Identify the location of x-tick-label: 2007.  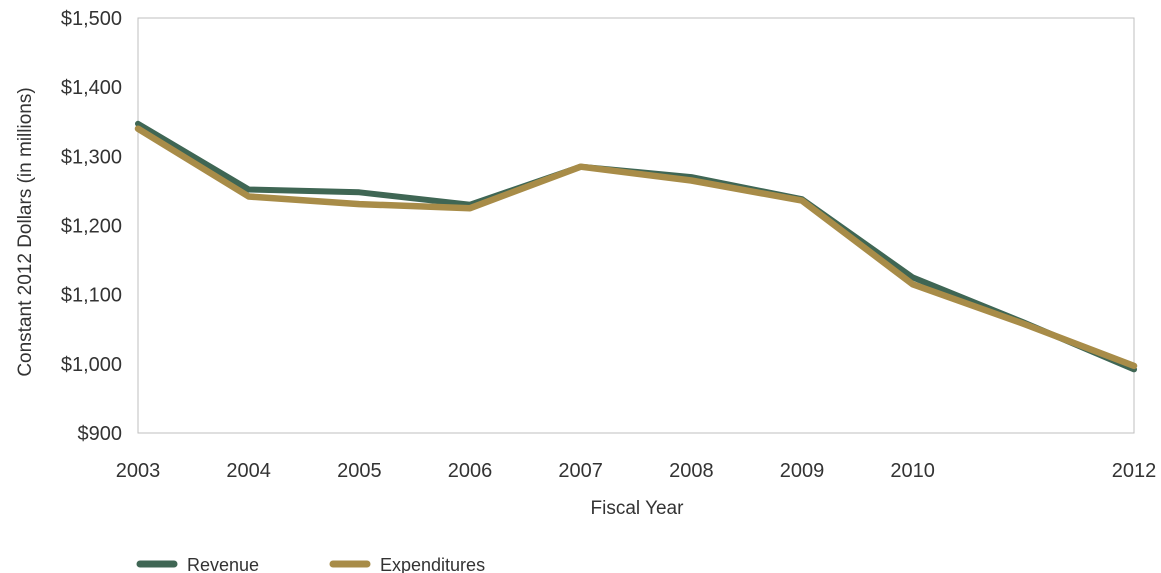
(580, 471).